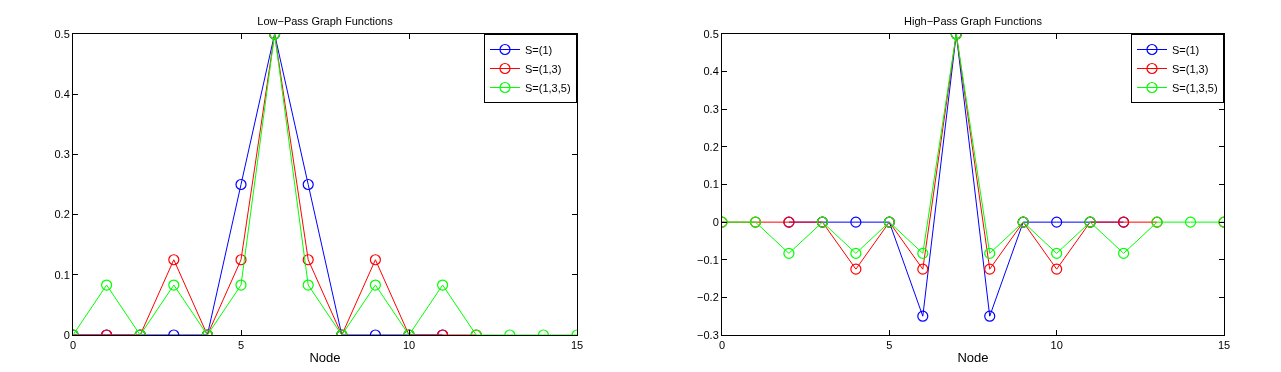  Describe the element at coordinates (325, 21) in the screenshot. I see `chart-title: Low−Pass Graph Functions` at that location.